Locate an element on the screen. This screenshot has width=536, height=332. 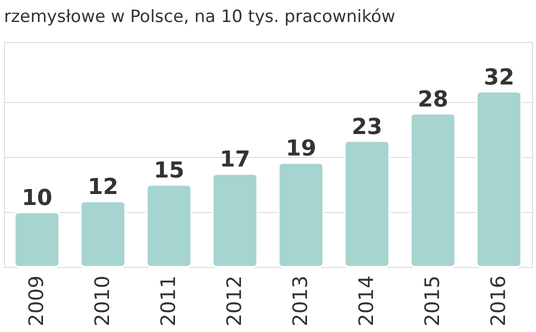
x-tick-label: 2015 is located at coordinates (432, 301).